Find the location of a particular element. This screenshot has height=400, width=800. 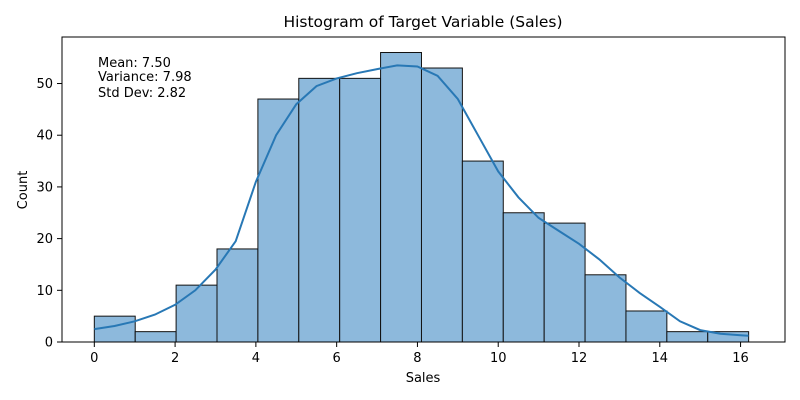

y-tick-label: 40 is located at coordinates (44, 136).